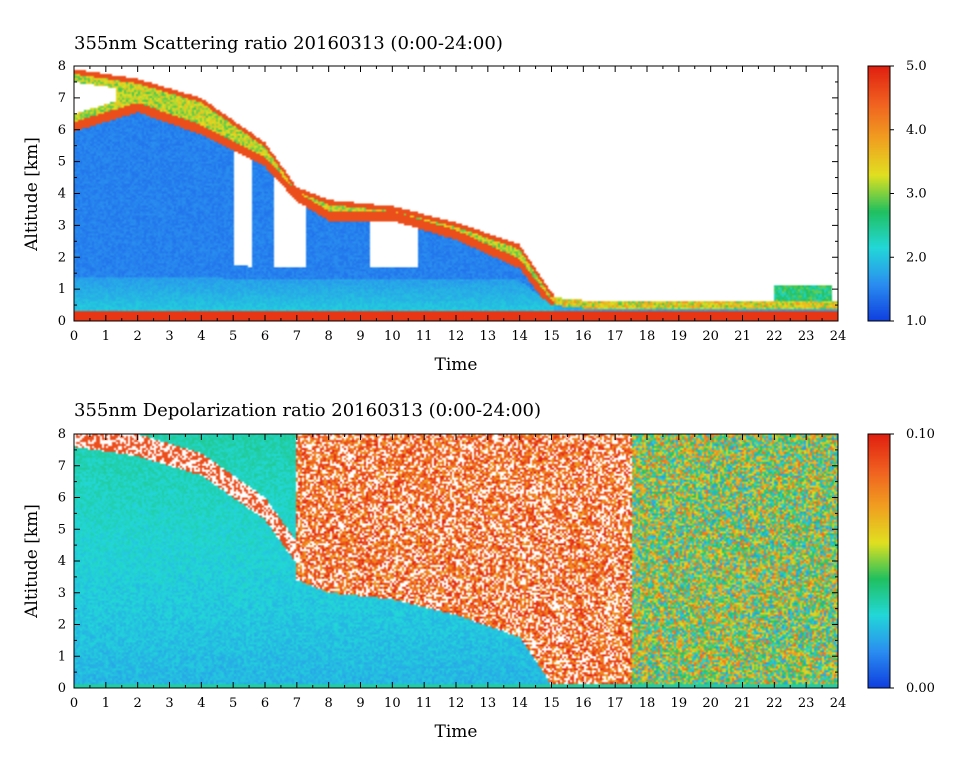  Describe the element at coordinates (233, 703) in the screenshot. I see `depolarization-ratio-x-tick-label: 5` at that location.